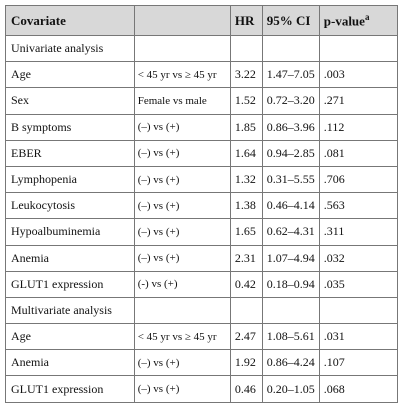  I want to click on cell: 0.31–5.55, so click(290, 179).